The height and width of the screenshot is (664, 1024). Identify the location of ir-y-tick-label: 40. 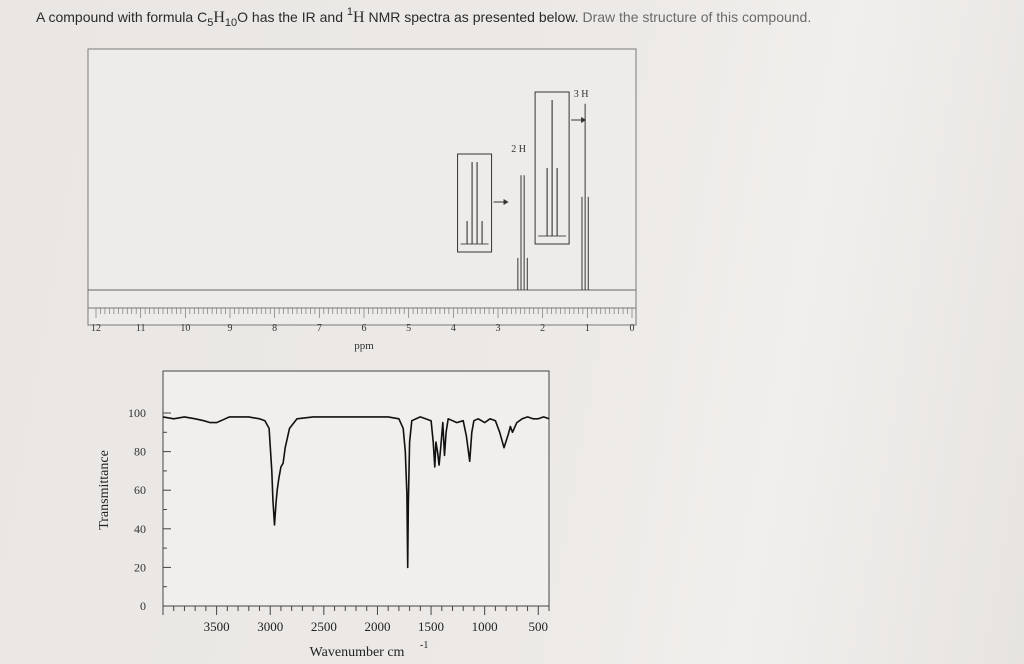
(140, 529).